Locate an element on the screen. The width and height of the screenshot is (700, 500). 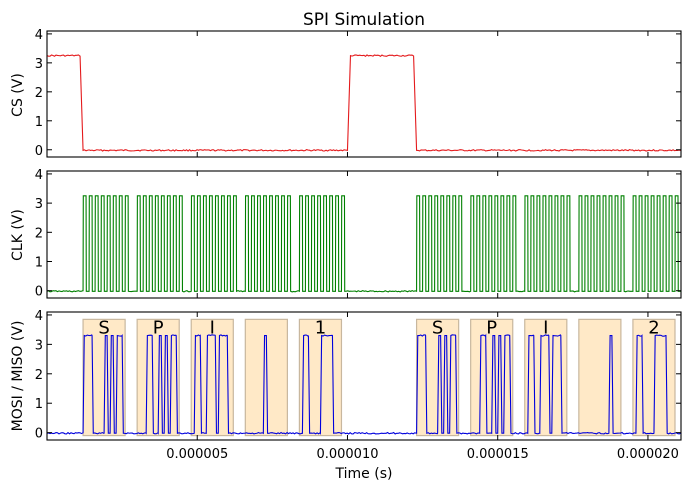
byte-char-label: 2 is located at coordinates (653, 327).